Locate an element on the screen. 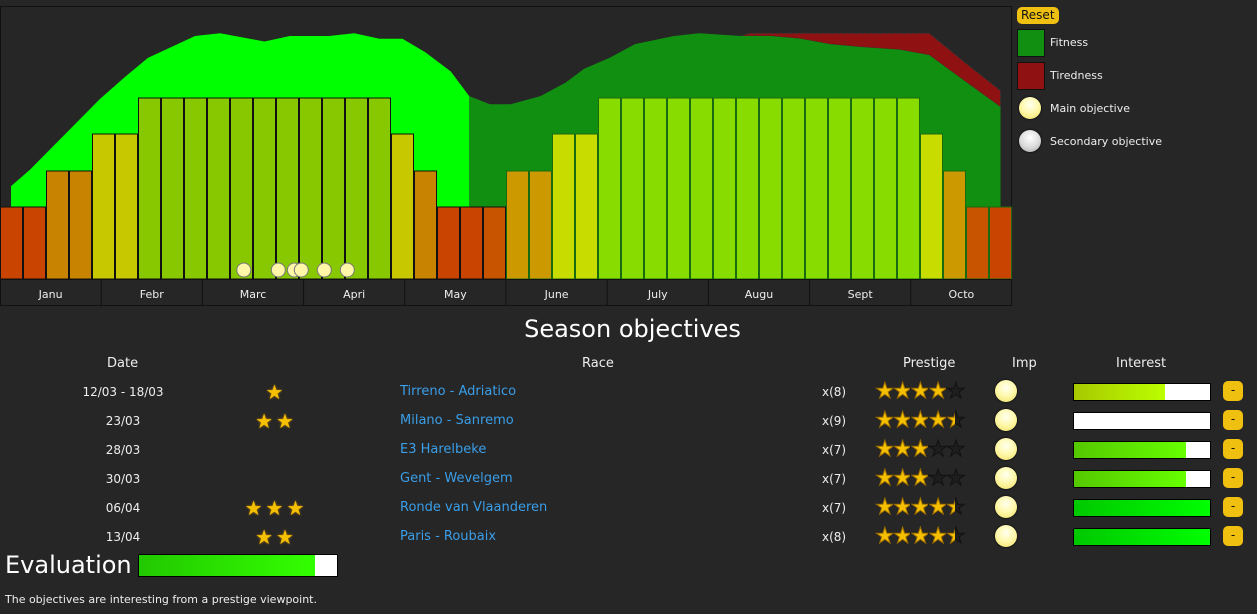 Image resolution: width=1257 pixels, height=614 pixels. interest-bar is located at coordinates (1142, 537).